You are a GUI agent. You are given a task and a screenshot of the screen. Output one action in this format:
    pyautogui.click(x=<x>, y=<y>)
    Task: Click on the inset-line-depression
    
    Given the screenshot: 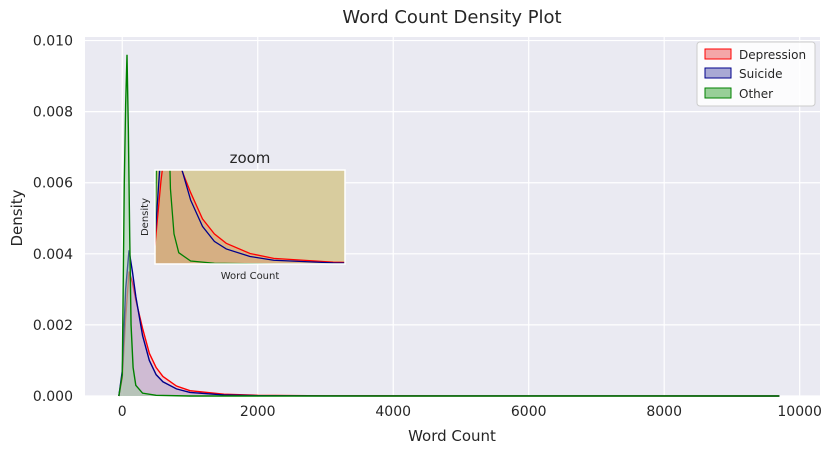 What is the action you would take?
    pyautogui.click(x=250, y=216)
    